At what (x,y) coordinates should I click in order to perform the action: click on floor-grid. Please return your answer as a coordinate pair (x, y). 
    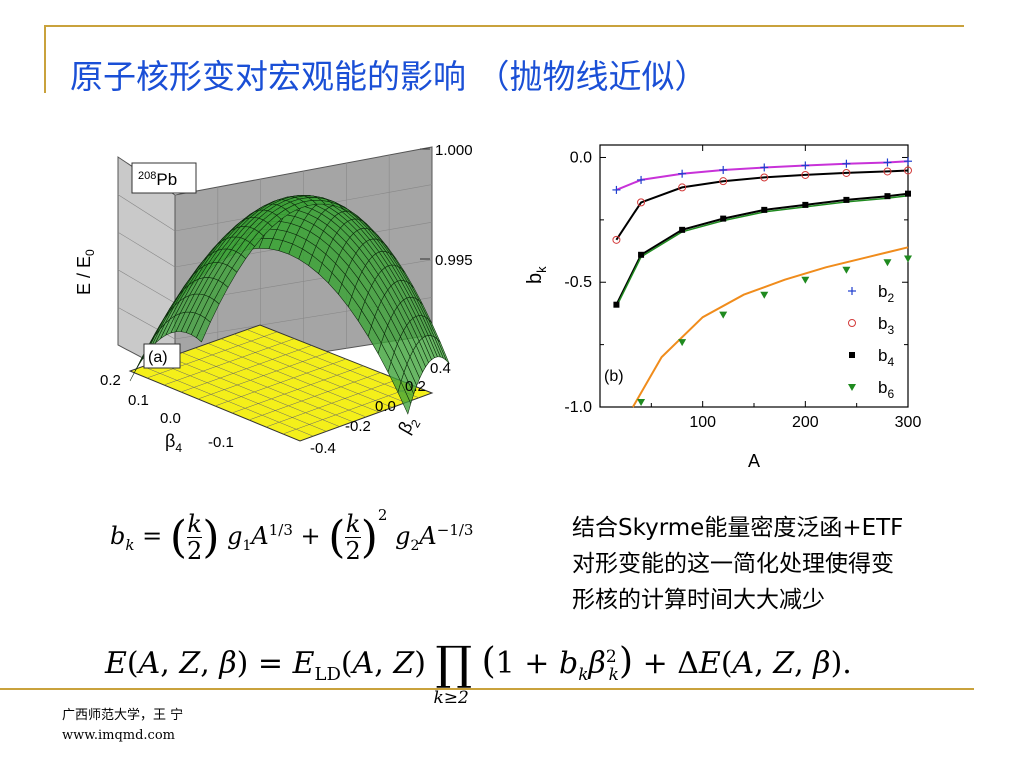
    Looking at the image, I should click on (280, 383).